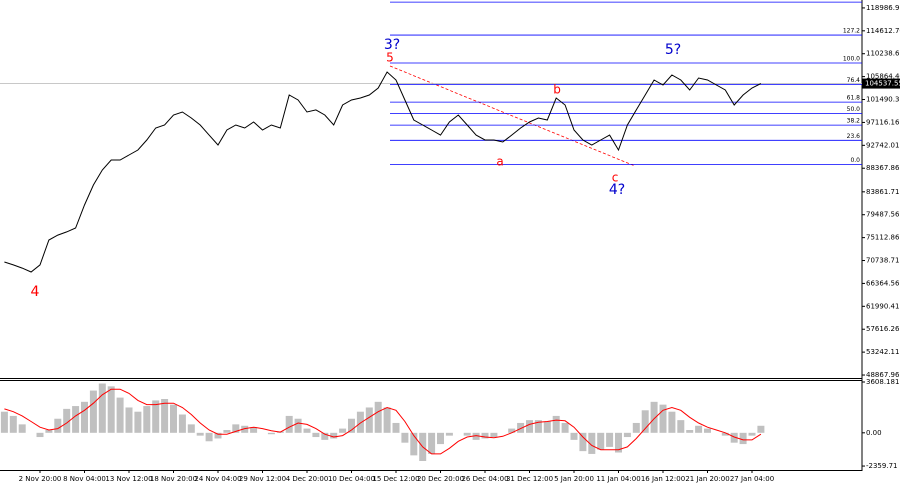 Image resolution: width=900 pixels, height=485 pixels. What do you see at coordinates (128, 479) in the screenshot?
I see `x-tick-label: 13 Nov 12:00` at bounding box center [128, 479].